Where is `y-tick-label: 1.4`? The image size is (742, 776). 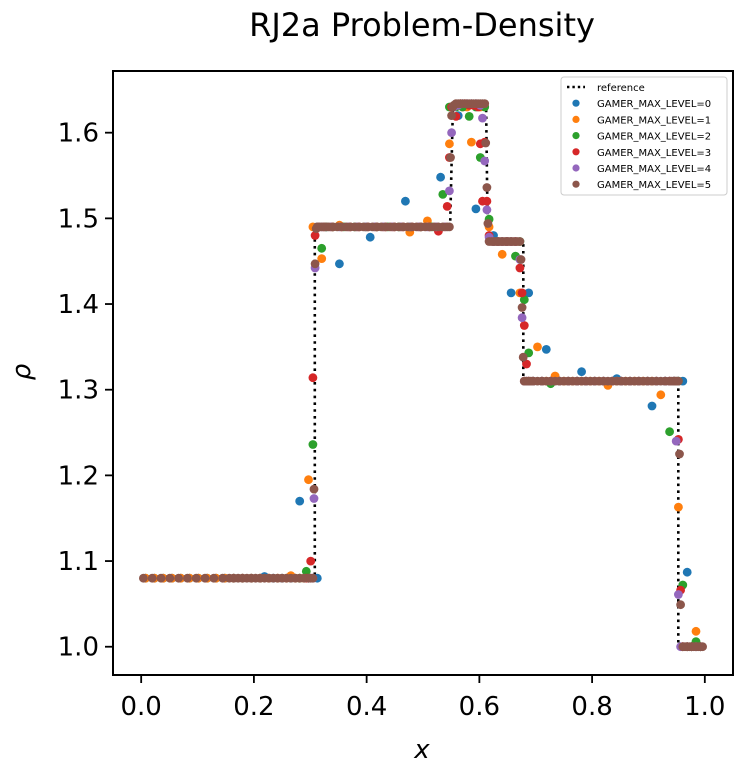 y-tick-label: 1.4 is located at coordinates (78, 305).